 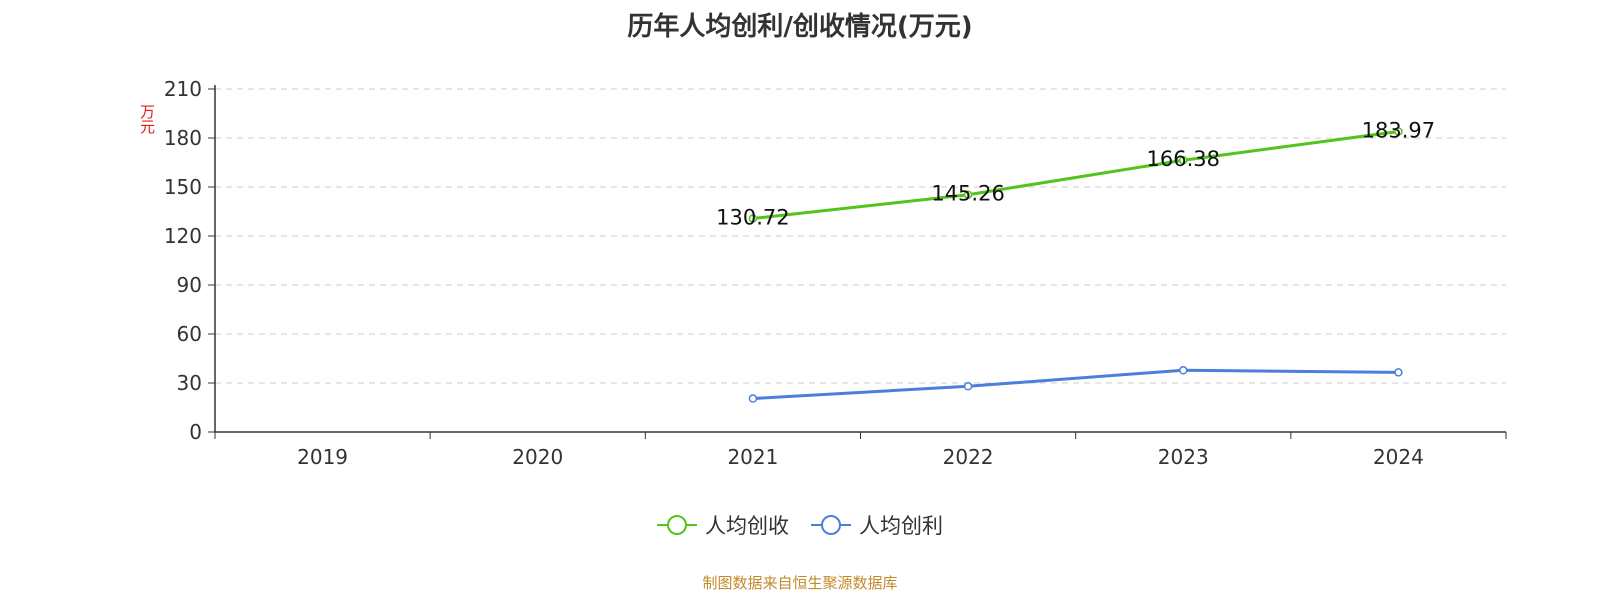 I want to click on y-tick-label: 60, so click(x=189, y=334).